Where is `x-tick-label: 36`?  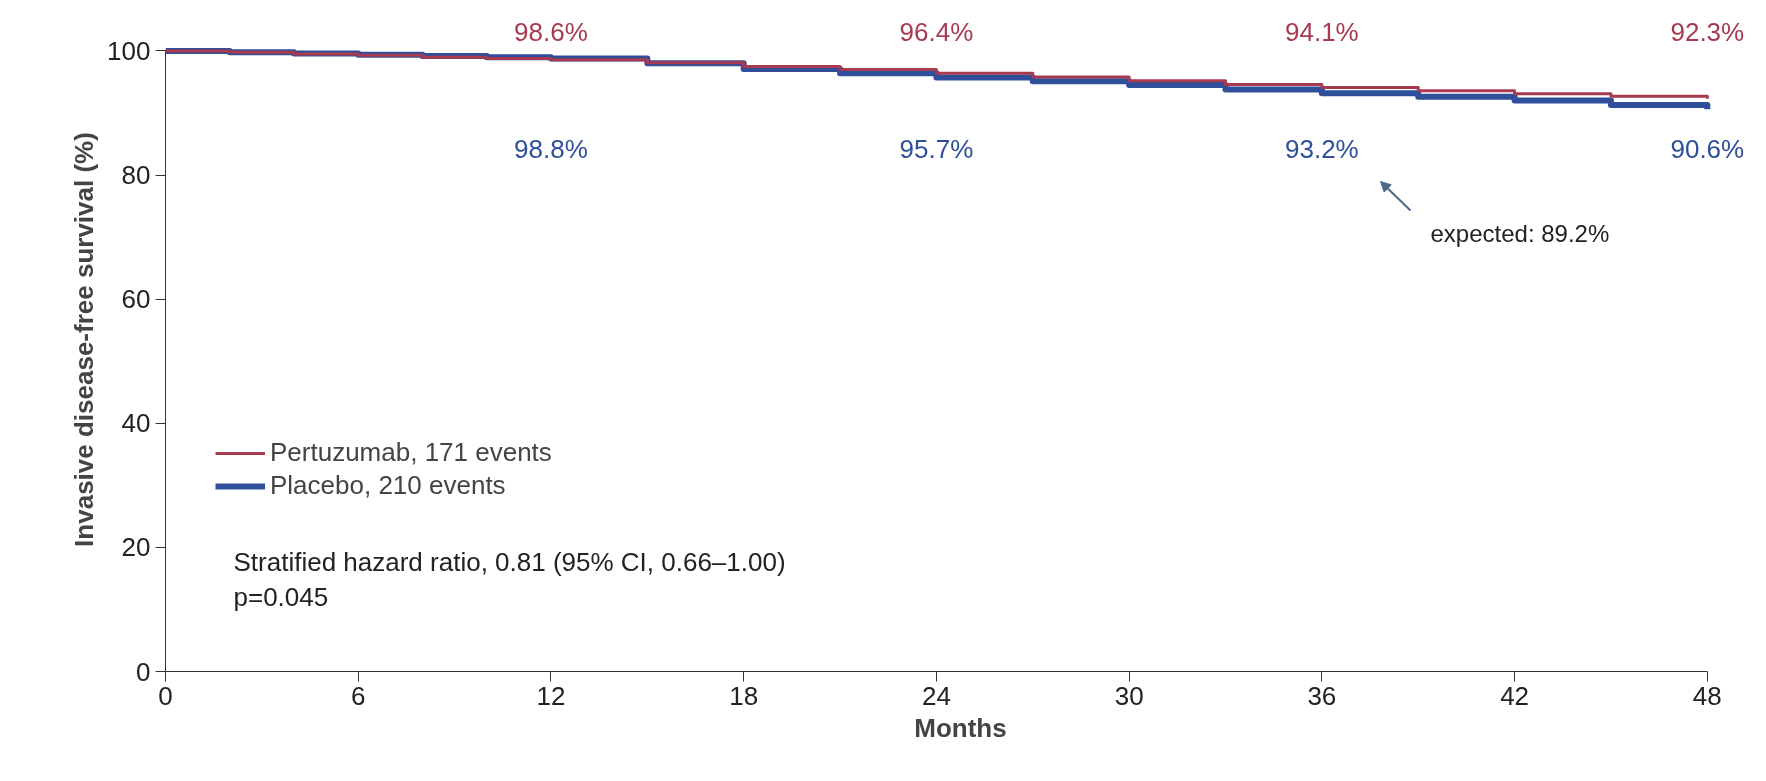 x-tick-label: 36 is located at coordinates (1322, 695).